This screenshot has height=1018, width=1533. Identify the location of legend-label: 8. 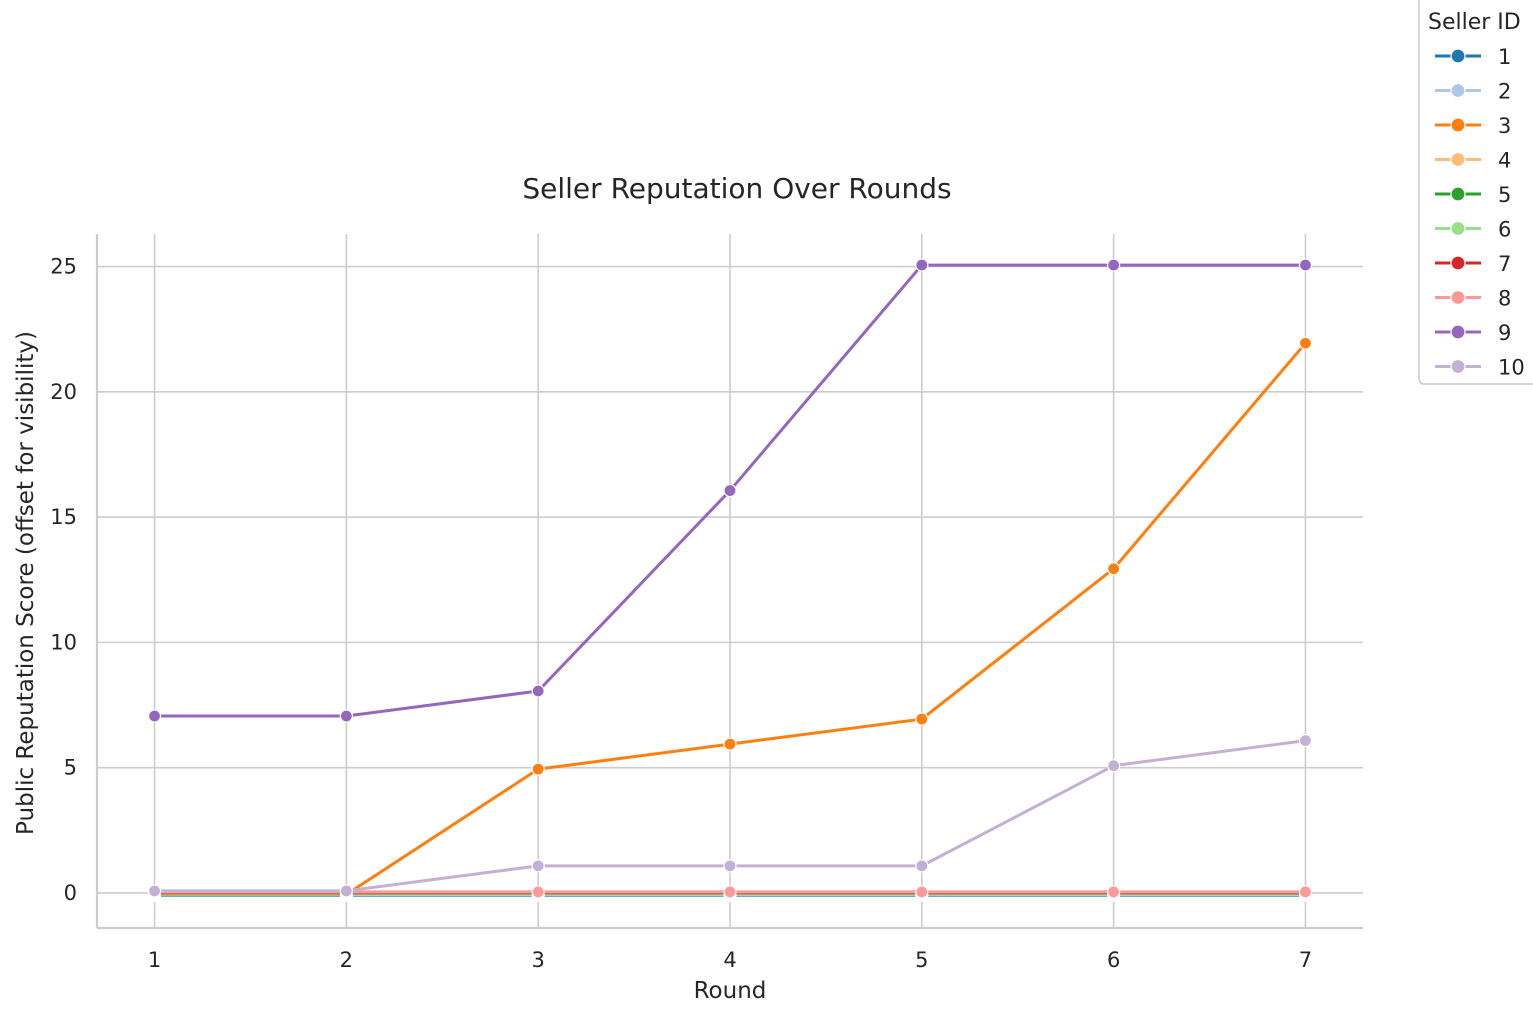
(1504, 299).